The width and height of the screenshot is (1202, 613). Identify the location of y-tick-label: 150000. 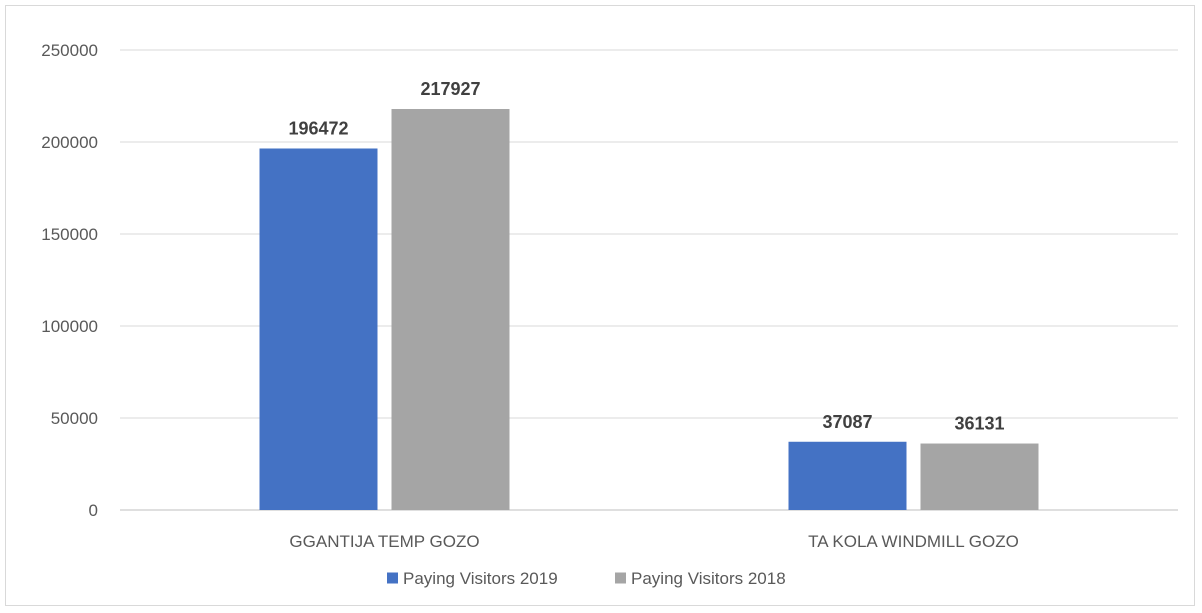
(69, 234).